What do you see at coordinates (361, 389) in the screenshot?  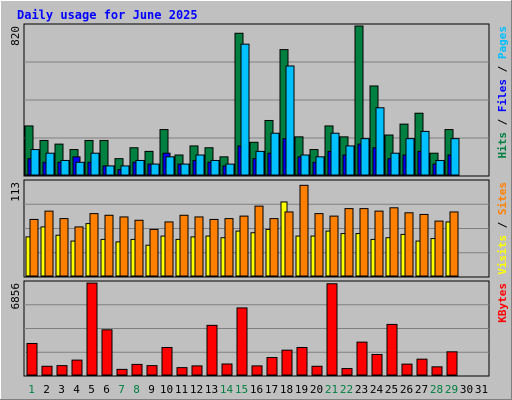 I see `x-tick-label-day-23: 23` at bounding box center [361, 389].